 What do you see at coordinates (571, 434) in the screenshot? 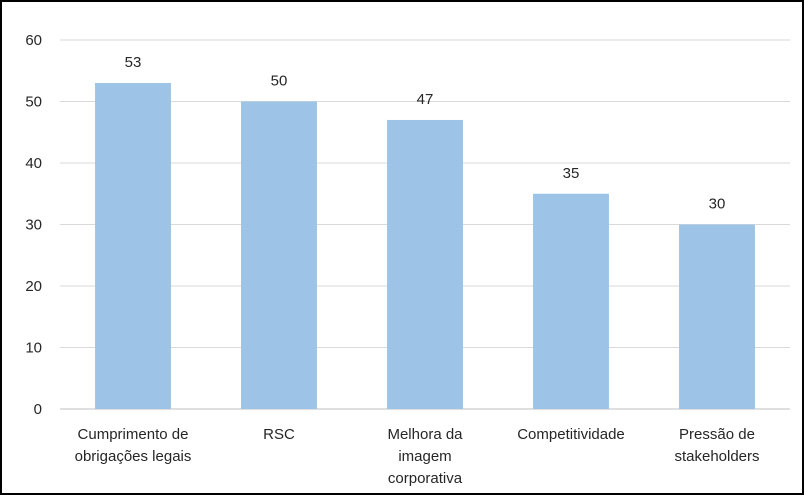
I see `x-category-label: Competitividade` at bounding box center [571, 434].